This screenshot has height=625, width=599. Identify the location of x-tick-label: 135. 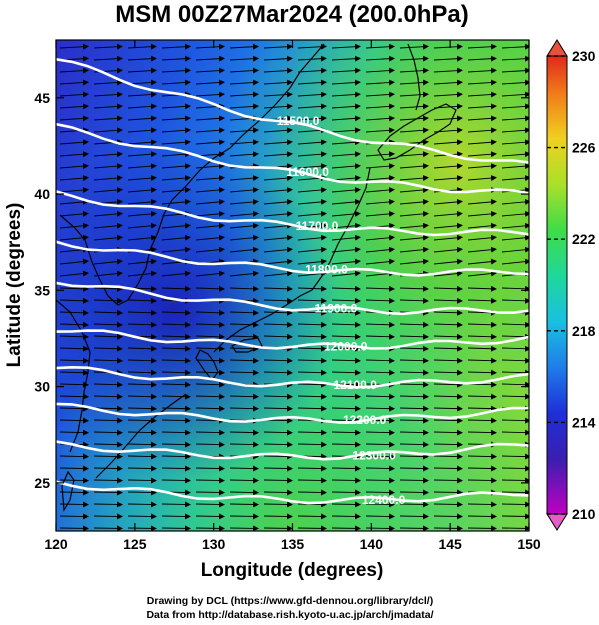
(293, 544).